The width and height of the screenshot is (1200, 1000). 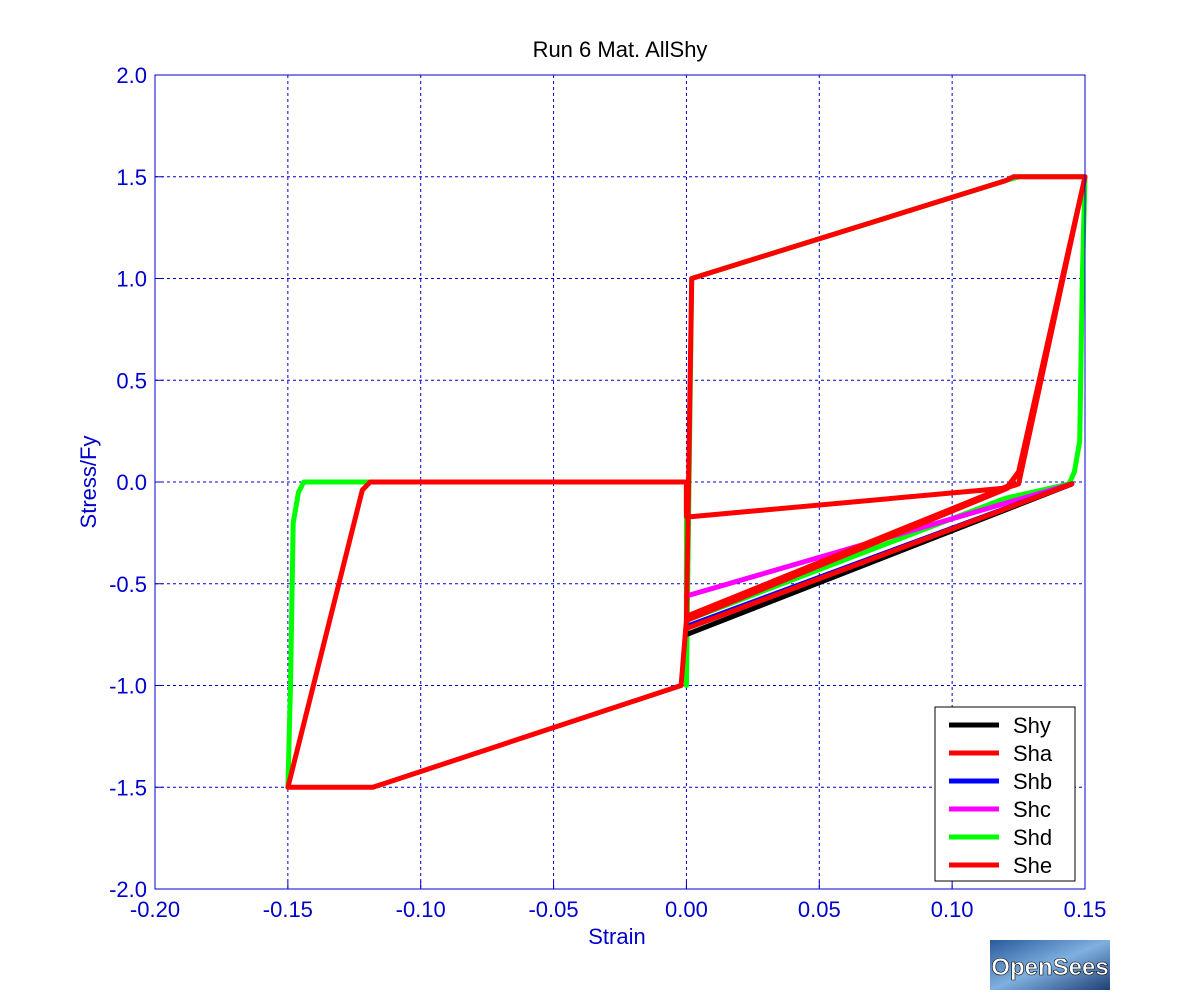 What do you see at coordinates (128, 787) in the screenshot?
I see `y-tick-label: -1.5` at bounding box center [128, 787].